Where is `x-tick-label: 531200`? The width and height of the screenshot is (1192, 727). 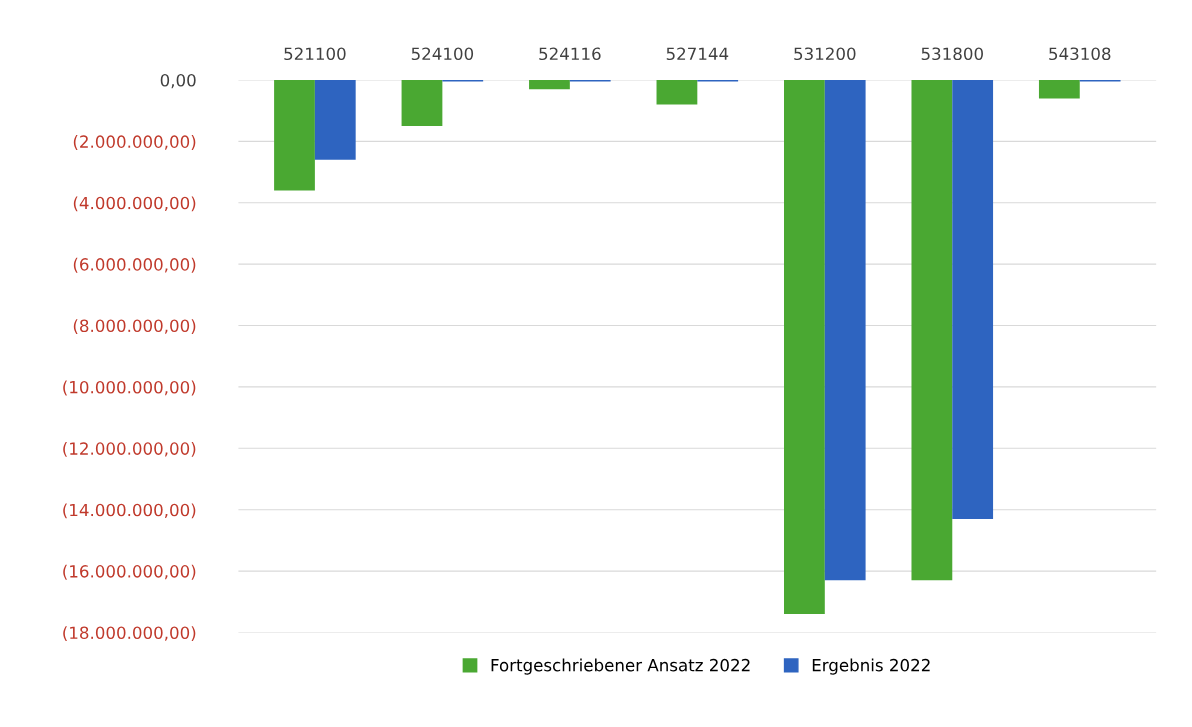
x-tick-label: 531200 is located at coordinates (825, 54).